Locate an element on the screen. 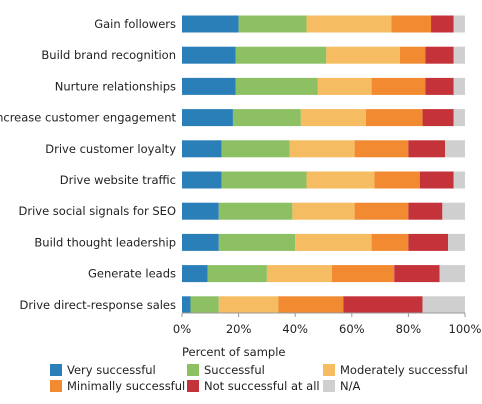 Image resolution: width=482 pixels, height=404 pixels. category-label: Drive direct-response sales is located at coordinates (97, 305).